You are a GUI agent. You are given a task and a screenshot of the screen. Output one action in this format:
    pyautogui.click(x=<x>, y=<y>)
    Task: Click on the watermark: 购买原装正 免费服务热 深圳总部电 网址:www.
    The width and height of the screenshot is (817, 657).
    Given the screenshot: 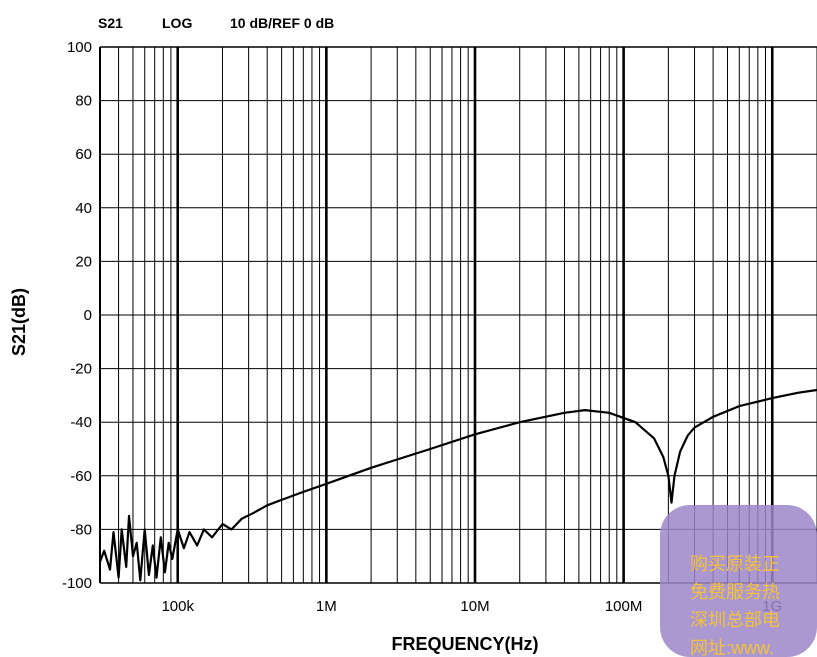 What is the action you would take?
    pyautogui.click(x=738, y=581)
    